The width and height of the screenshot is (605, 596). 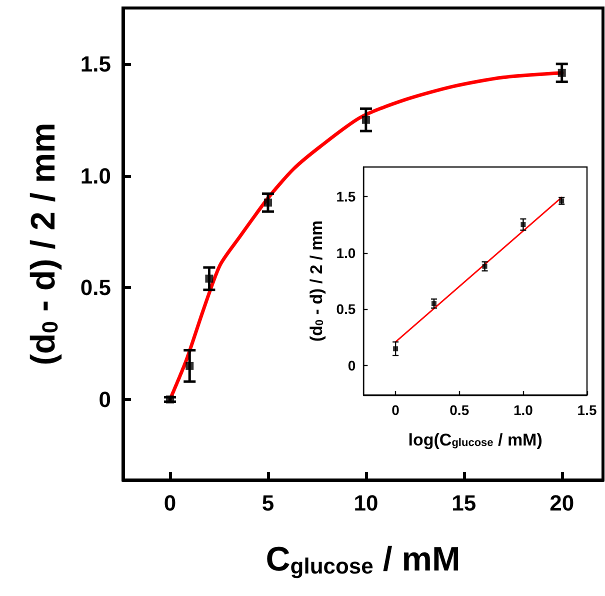 I want to click on x-tick-label: 0.5, so click(x=460, y=410).